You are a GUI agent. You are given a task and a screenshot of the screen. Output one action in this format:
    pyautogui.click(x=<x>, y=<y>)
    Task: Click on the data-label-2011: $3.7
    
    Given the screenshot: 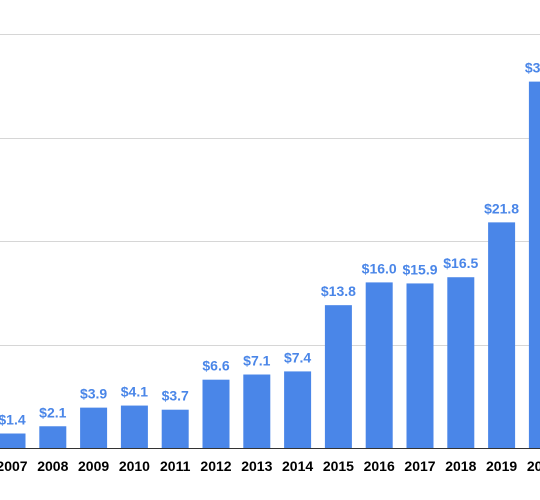 What is the action you would take?
    pyautogui.click(x=175, y=396)
    